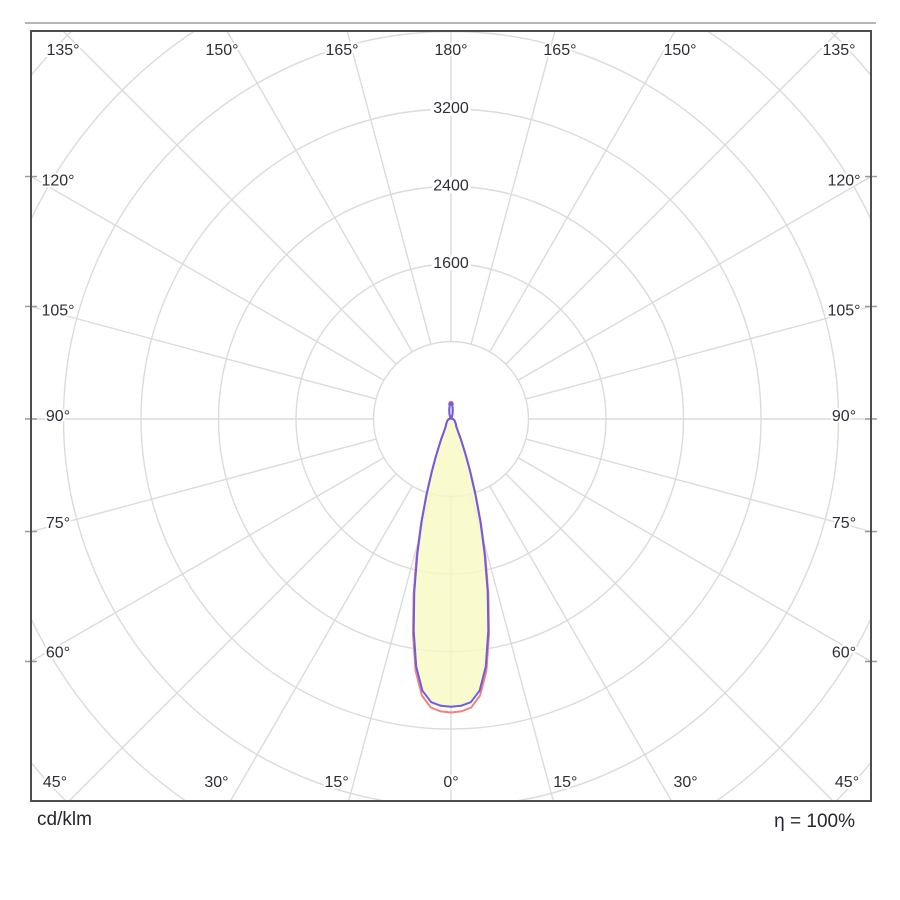  I want to click on svg-text: 1600, so click(451, 263).